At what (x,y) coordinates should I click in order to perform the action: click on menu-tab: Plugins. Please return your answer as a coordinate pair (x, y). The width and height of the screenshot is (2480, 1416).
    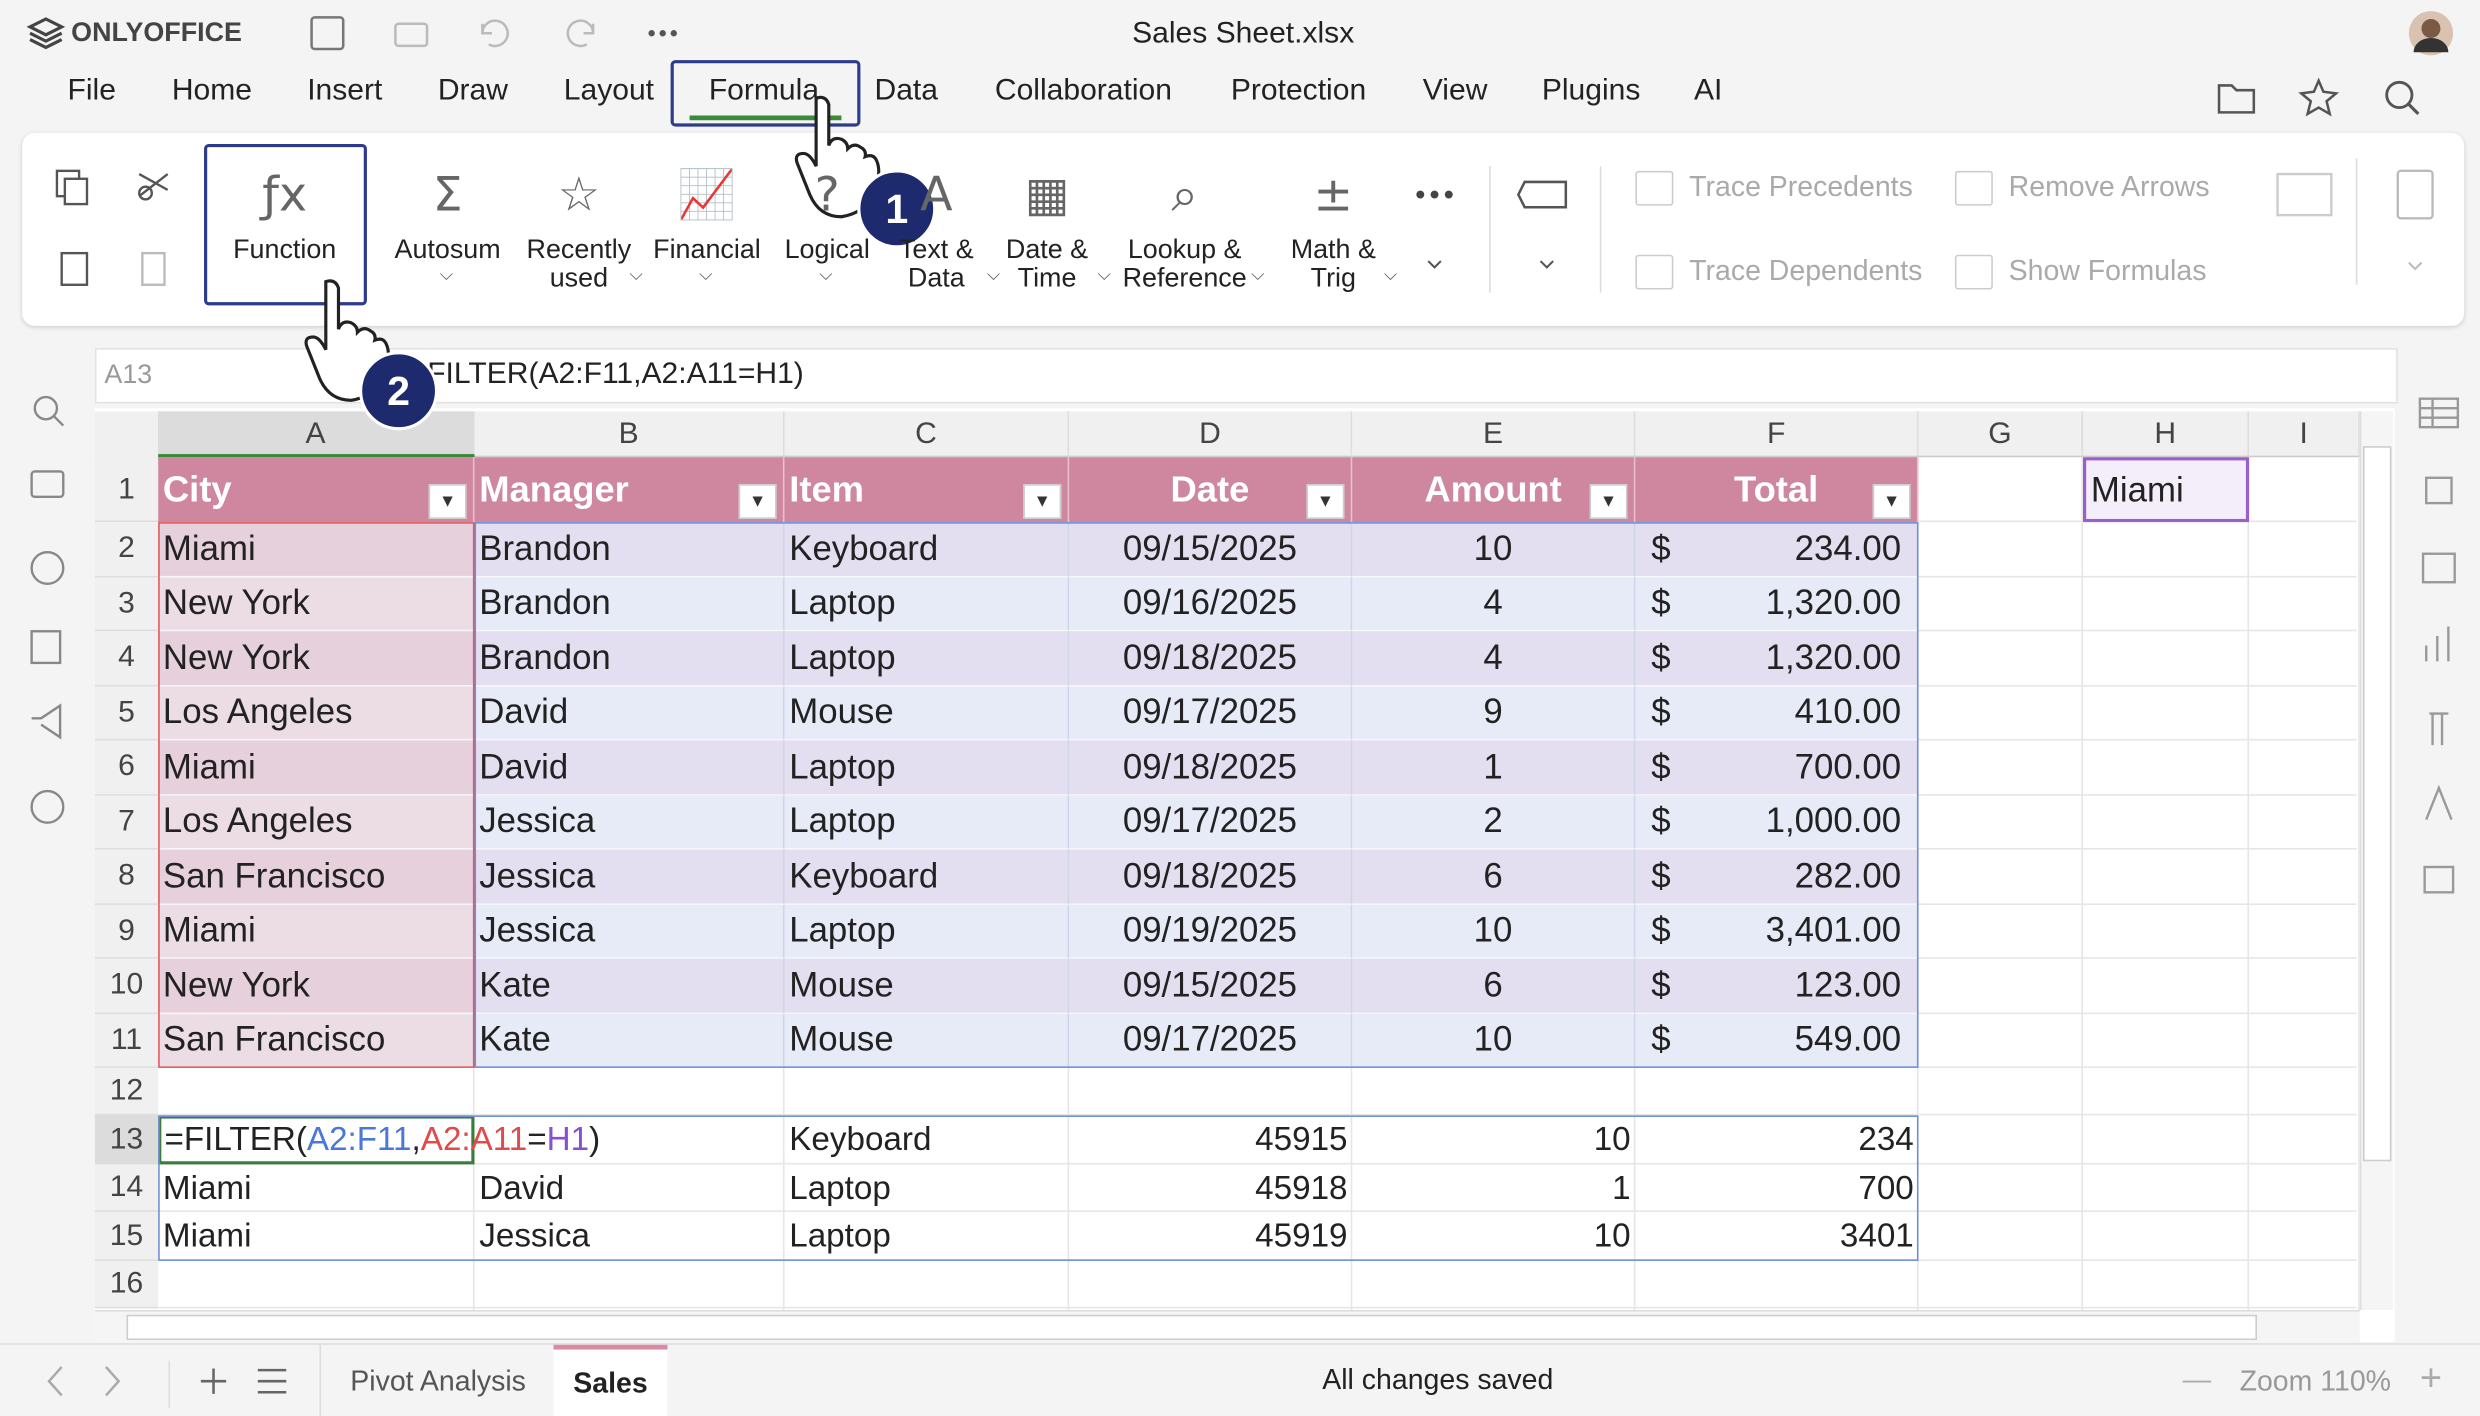
    Looking at the image, I should click on (1591, 91).